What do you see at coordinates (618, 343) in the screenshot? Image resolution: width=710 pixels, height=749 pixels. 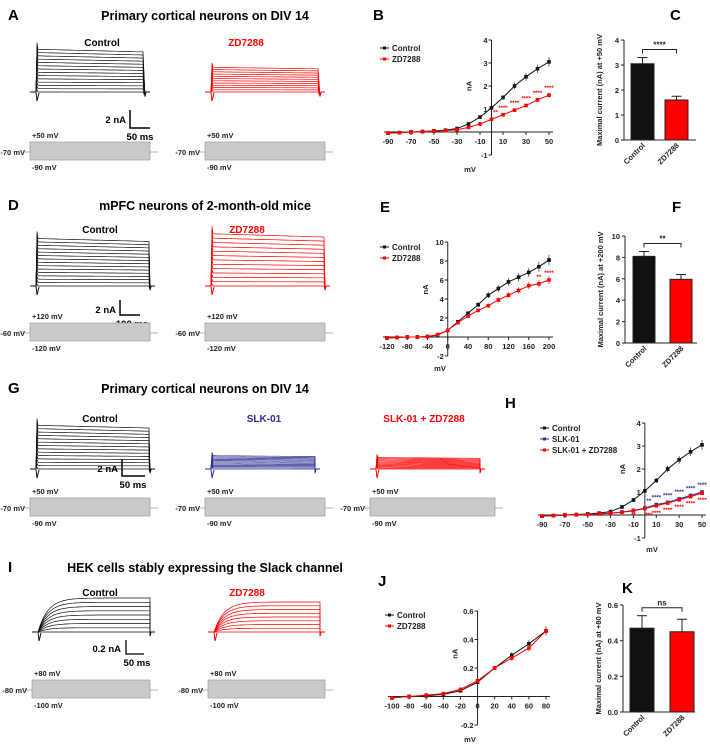 I see `y-tick-label: 0` at bounding box center [618, 343].